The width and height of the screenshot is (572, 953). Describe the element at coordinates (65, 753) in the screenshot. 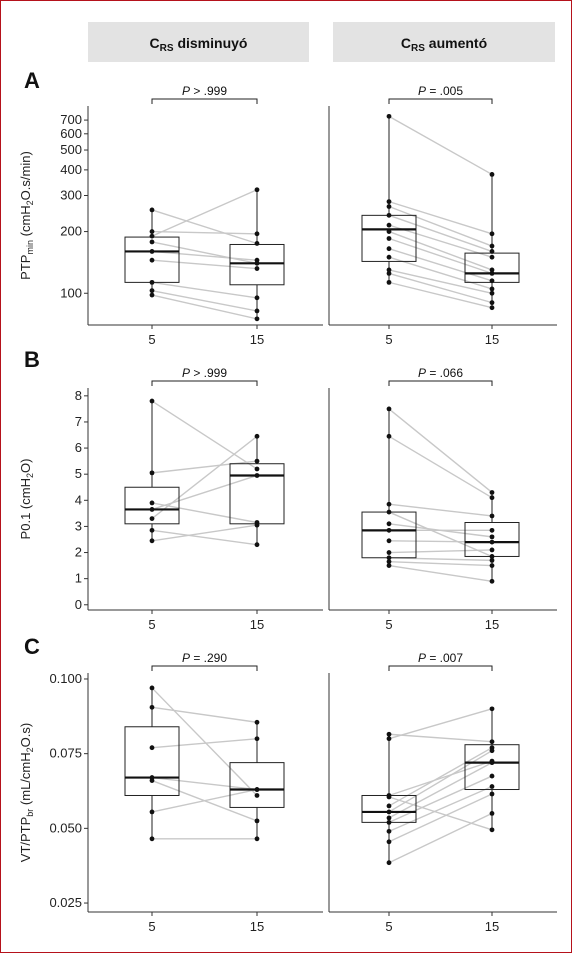

I see `y-tick-label-C: 0.075` at that location.